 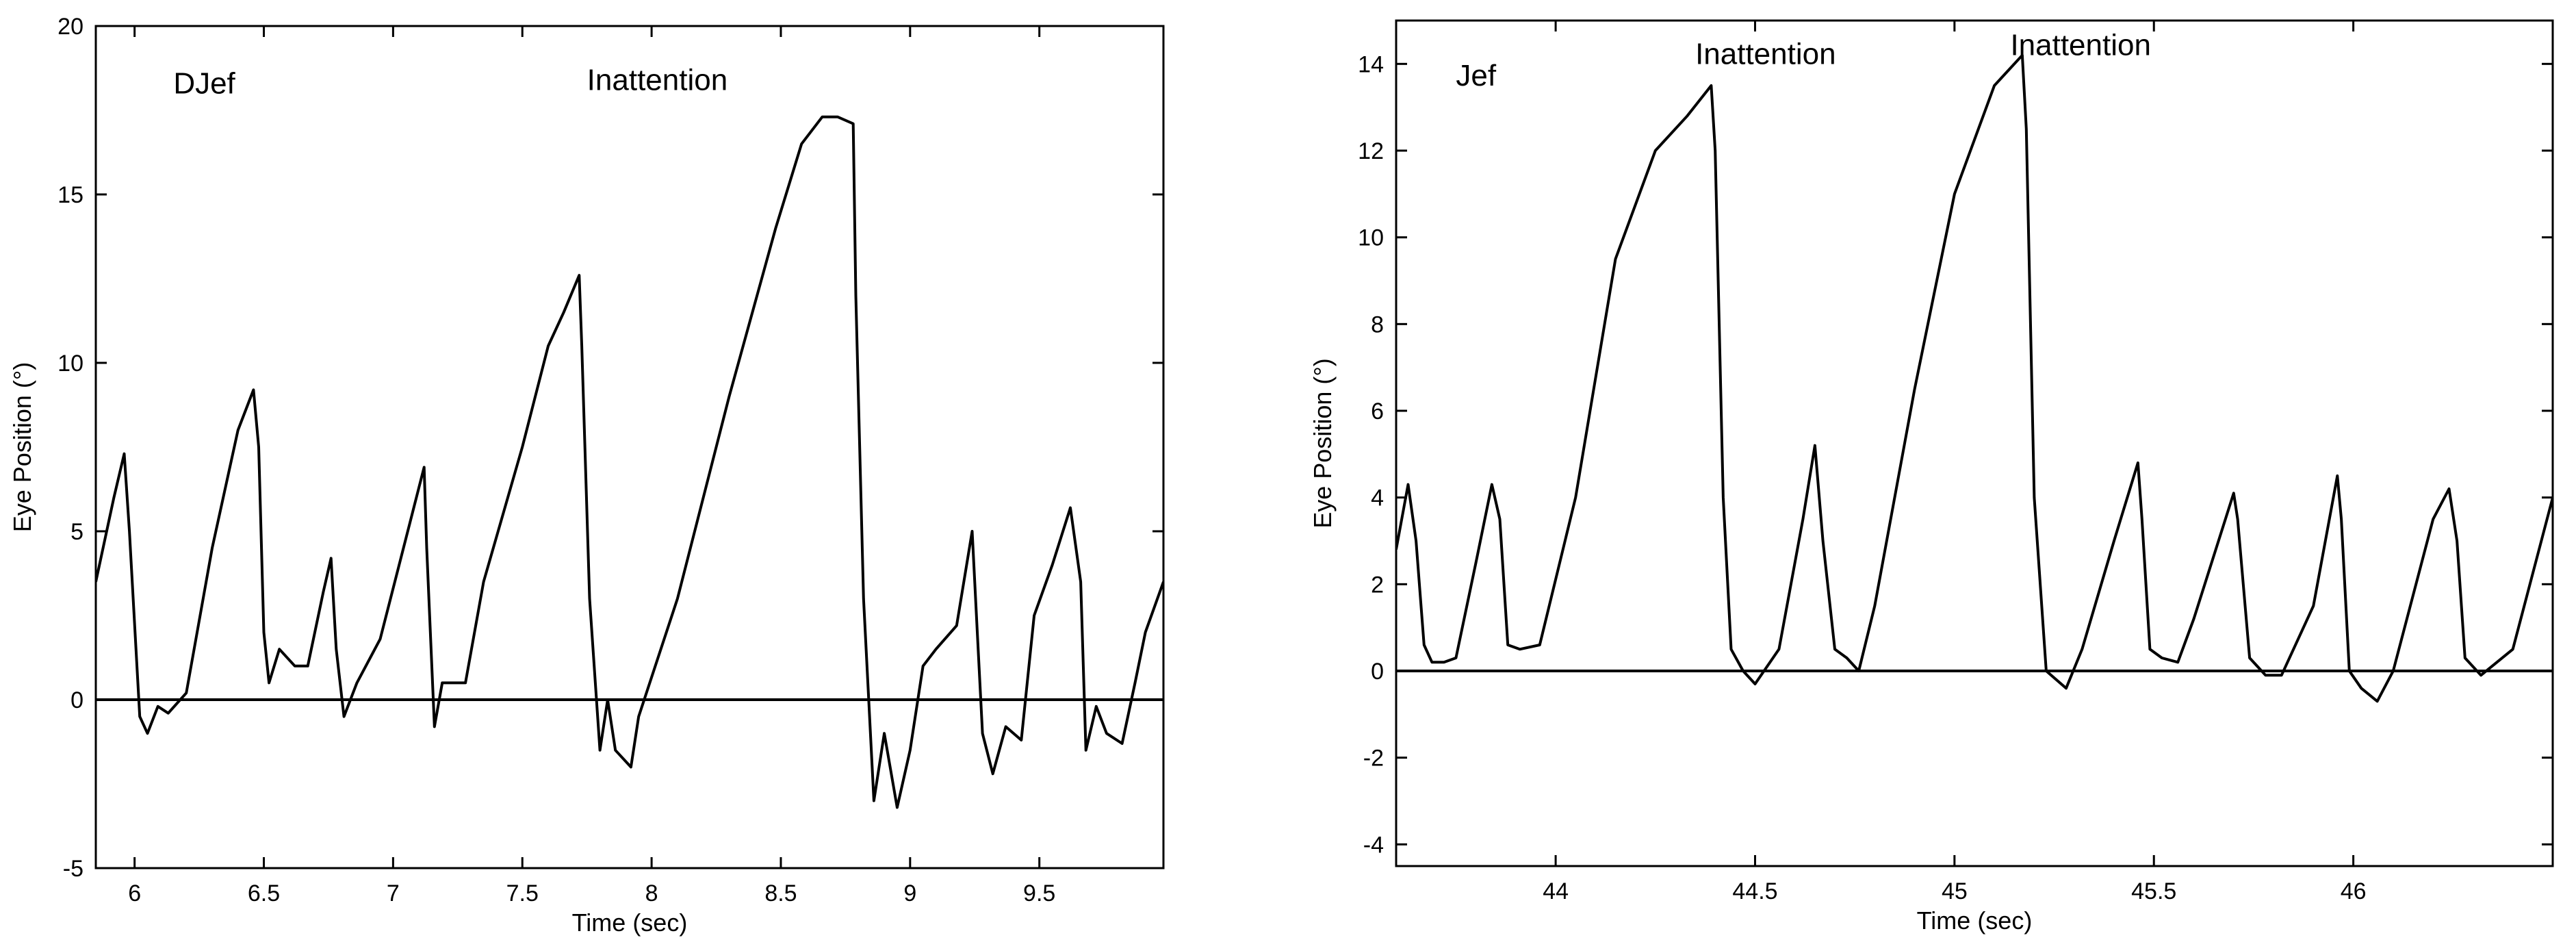 I want to click on left-y-tick-label: 0, so click(x=76, y=700).